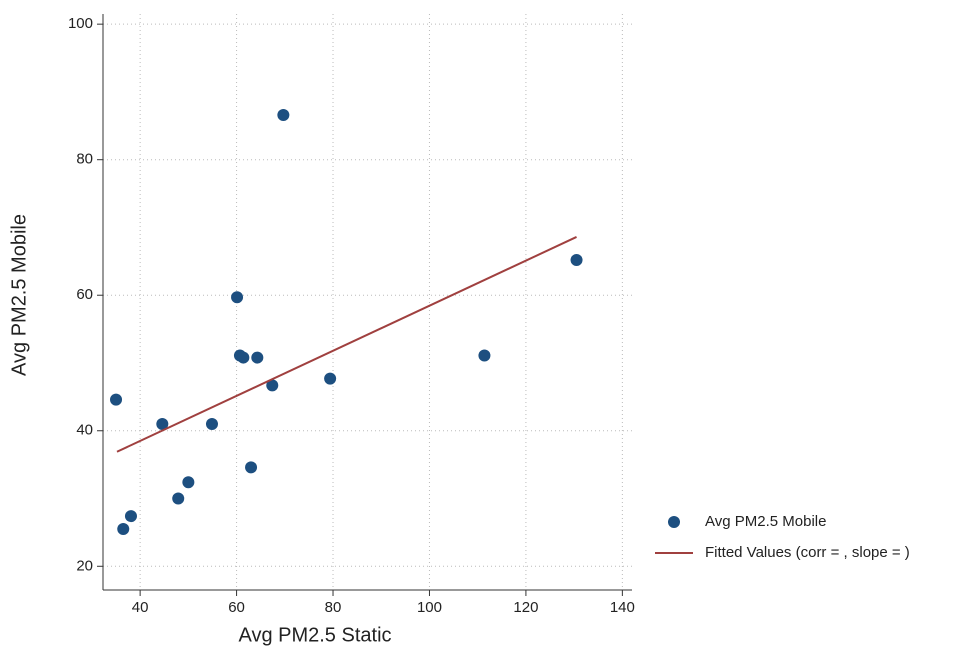 This screenshot has width=959, height=657. What do you see at coordinates (674, 522) in the screenshot?
I see `legend-marker` at bounding box center [674, 522].